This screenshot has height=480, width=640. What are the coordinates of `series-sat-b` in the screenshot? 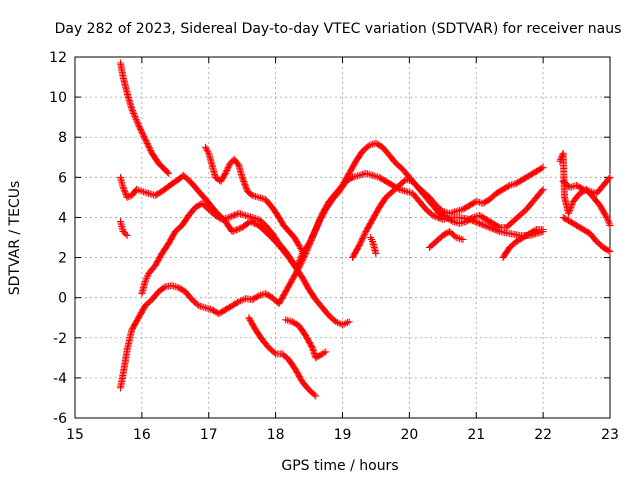 It's located at (234, 250).